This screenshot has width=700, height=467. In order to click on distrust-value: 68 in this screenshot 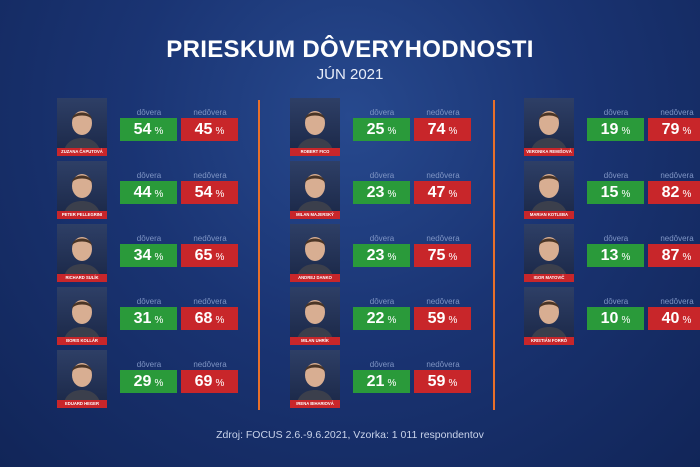, I will do `click(203, 318)`.